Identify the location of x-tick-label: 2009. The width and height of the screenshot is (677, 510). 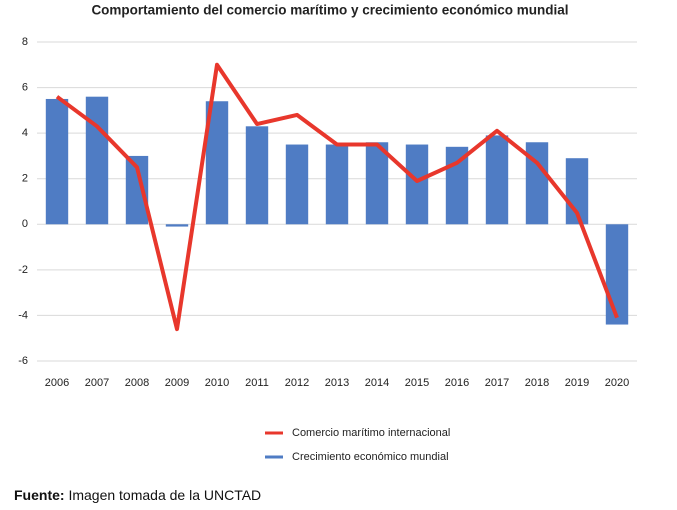
(177, 383).